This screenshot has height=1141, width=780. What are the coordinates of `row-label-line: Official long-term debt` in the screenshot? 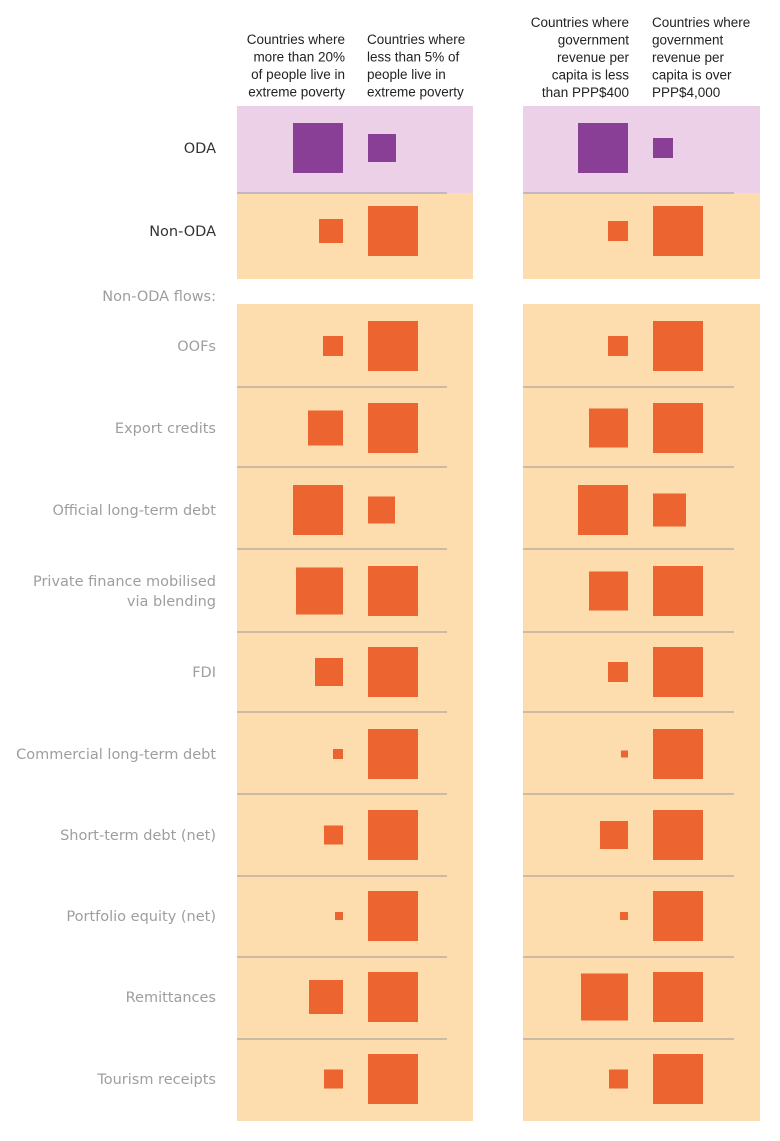 It's located at (134, 511).